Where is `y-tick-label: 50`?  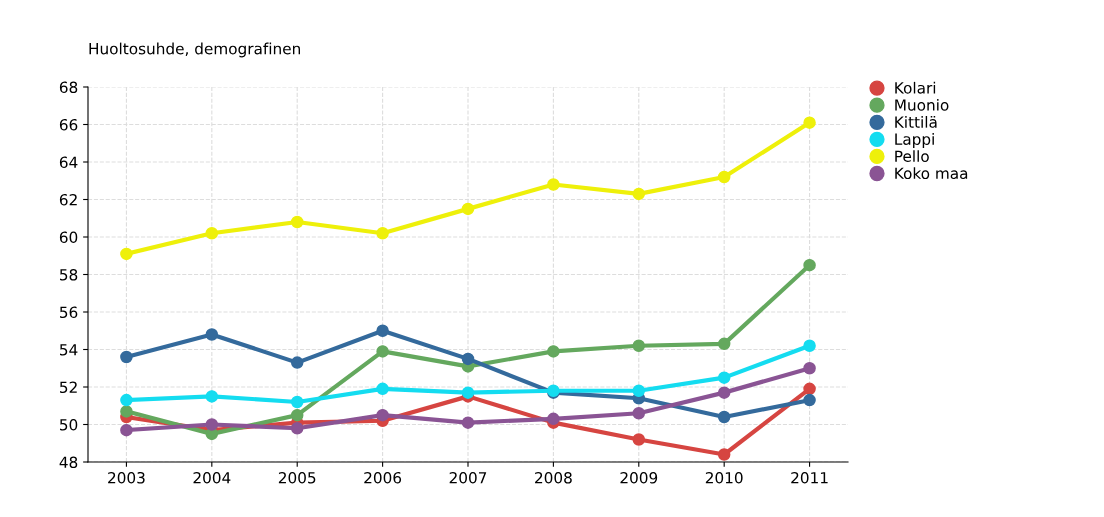 y-tick-label: 50 is located at coordinates (69, 424).